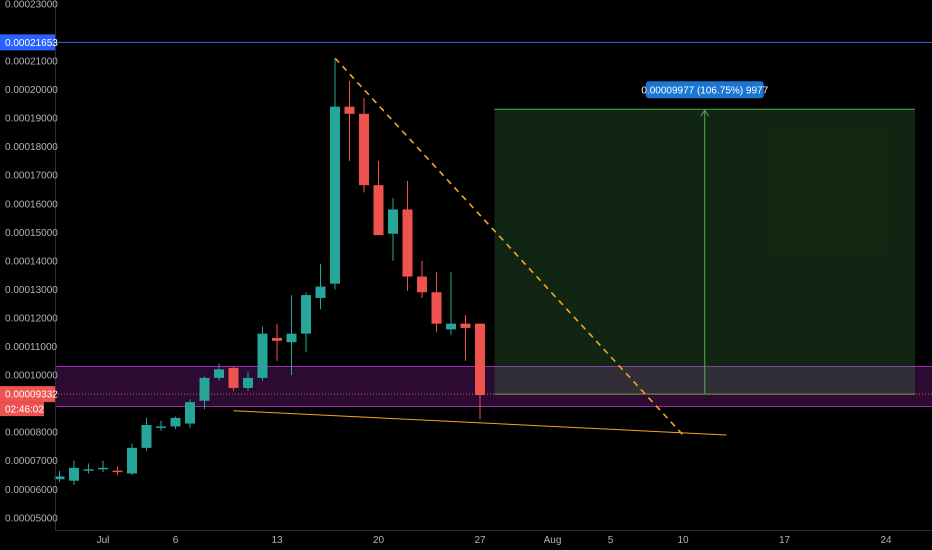 The image size is (932, 550). Describe the element at coordinates (31, 233) in the screenshot. I see `y-tick-label: 0.00015000` at that location.